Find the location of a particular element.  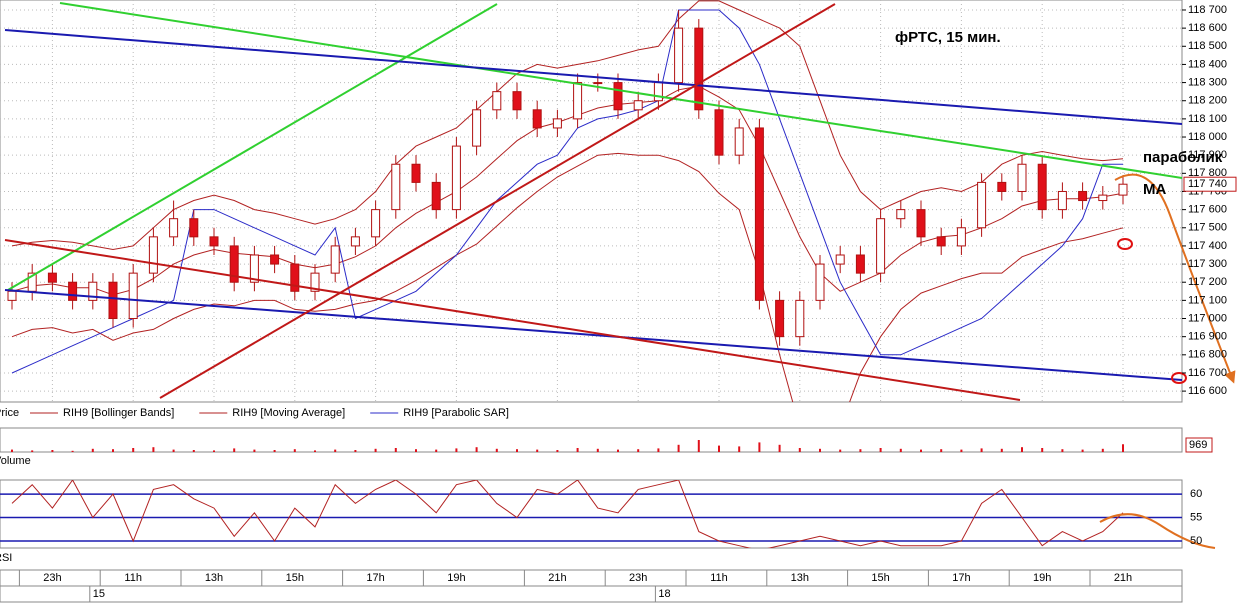

y-tick-label: 118 500 is located at coordinates (1207, 46).